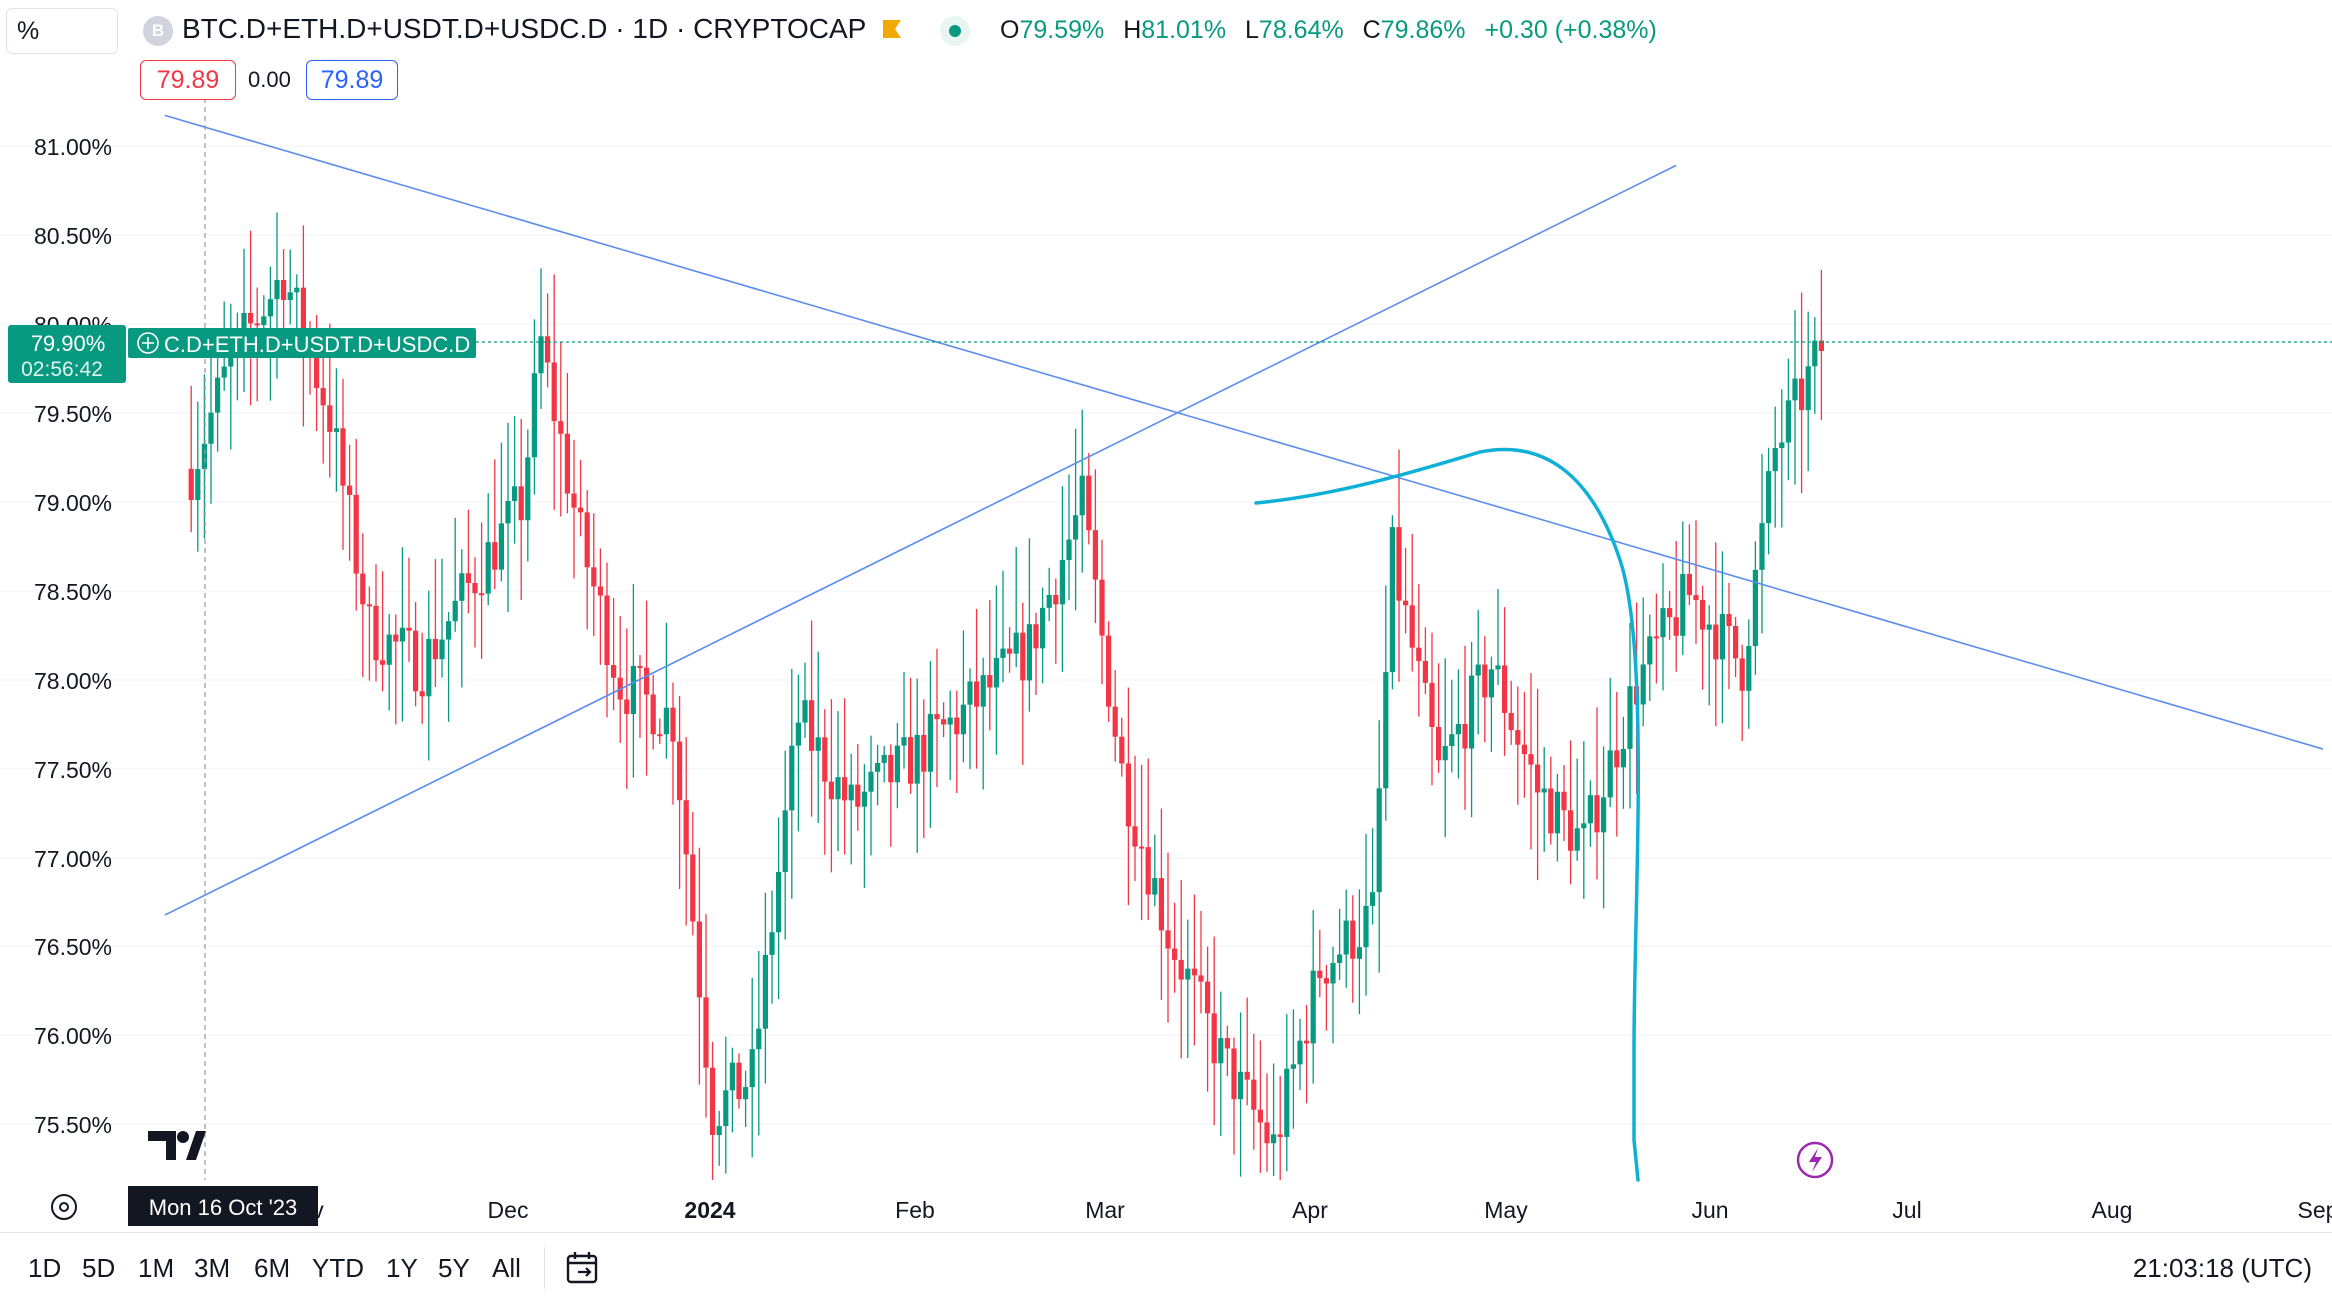  What do you see at coordinates (73, 147) in the screenshot?
I see `y-axis-label: 81.00%` at bounding box center [73, 147].